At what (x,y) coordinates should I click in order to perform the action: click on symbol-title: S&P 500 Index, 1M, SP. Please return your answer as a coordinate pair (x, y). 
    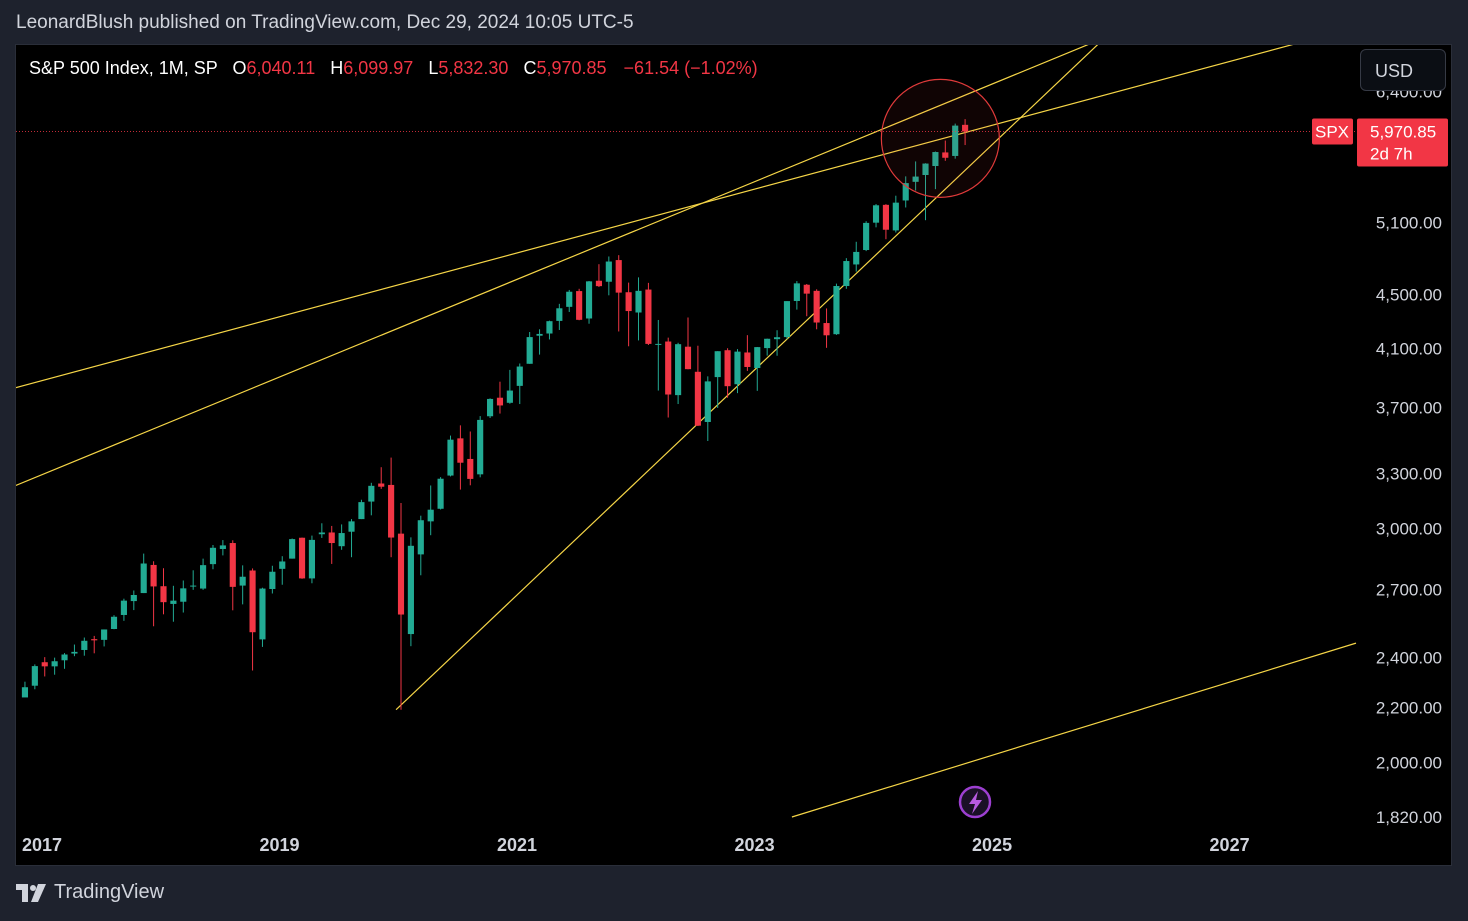
    Looking at the image, I should click on (123, 68).